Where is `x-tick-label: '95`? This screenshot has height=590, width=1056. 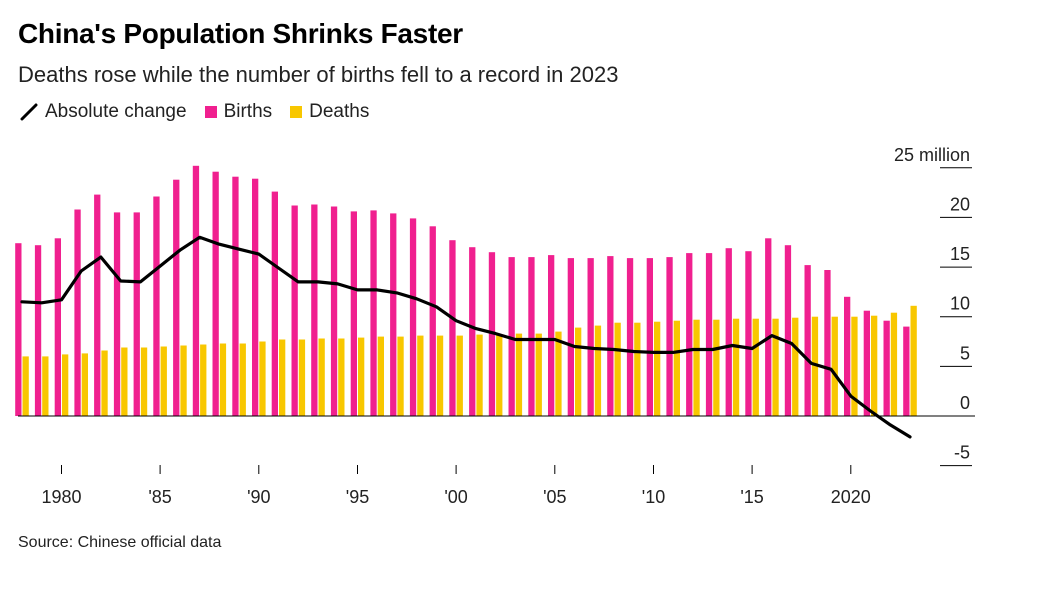 x-tick-label: '95 is located at coordinates (357, 497).